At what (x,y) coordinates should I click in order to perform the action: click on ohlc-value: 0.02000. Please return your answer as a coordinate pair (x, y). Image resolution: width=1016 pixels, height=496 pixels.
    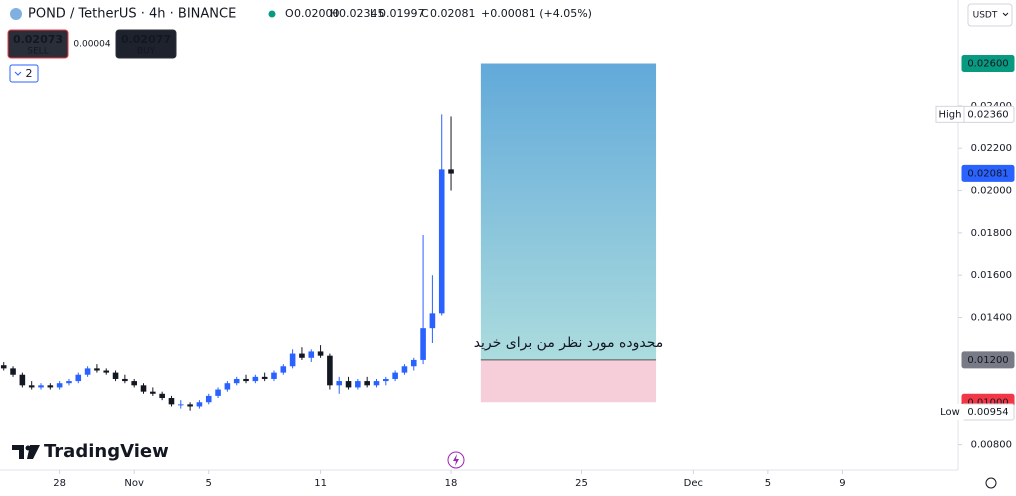
    Looking at the image, I should click on (317, 13).